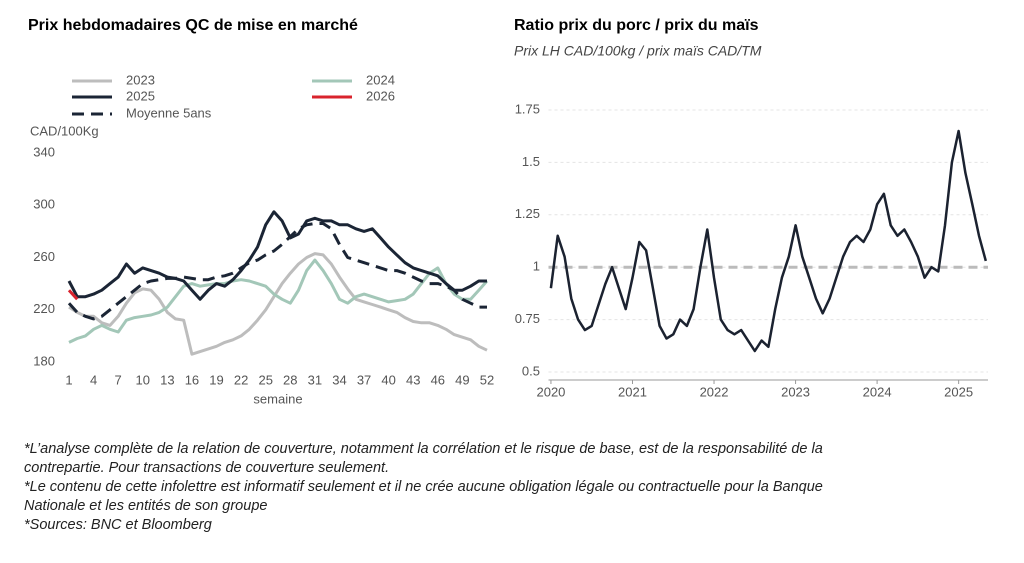 The image size is (1024, 563). I want to click on x-tick-label: 40, so click(388, 379).